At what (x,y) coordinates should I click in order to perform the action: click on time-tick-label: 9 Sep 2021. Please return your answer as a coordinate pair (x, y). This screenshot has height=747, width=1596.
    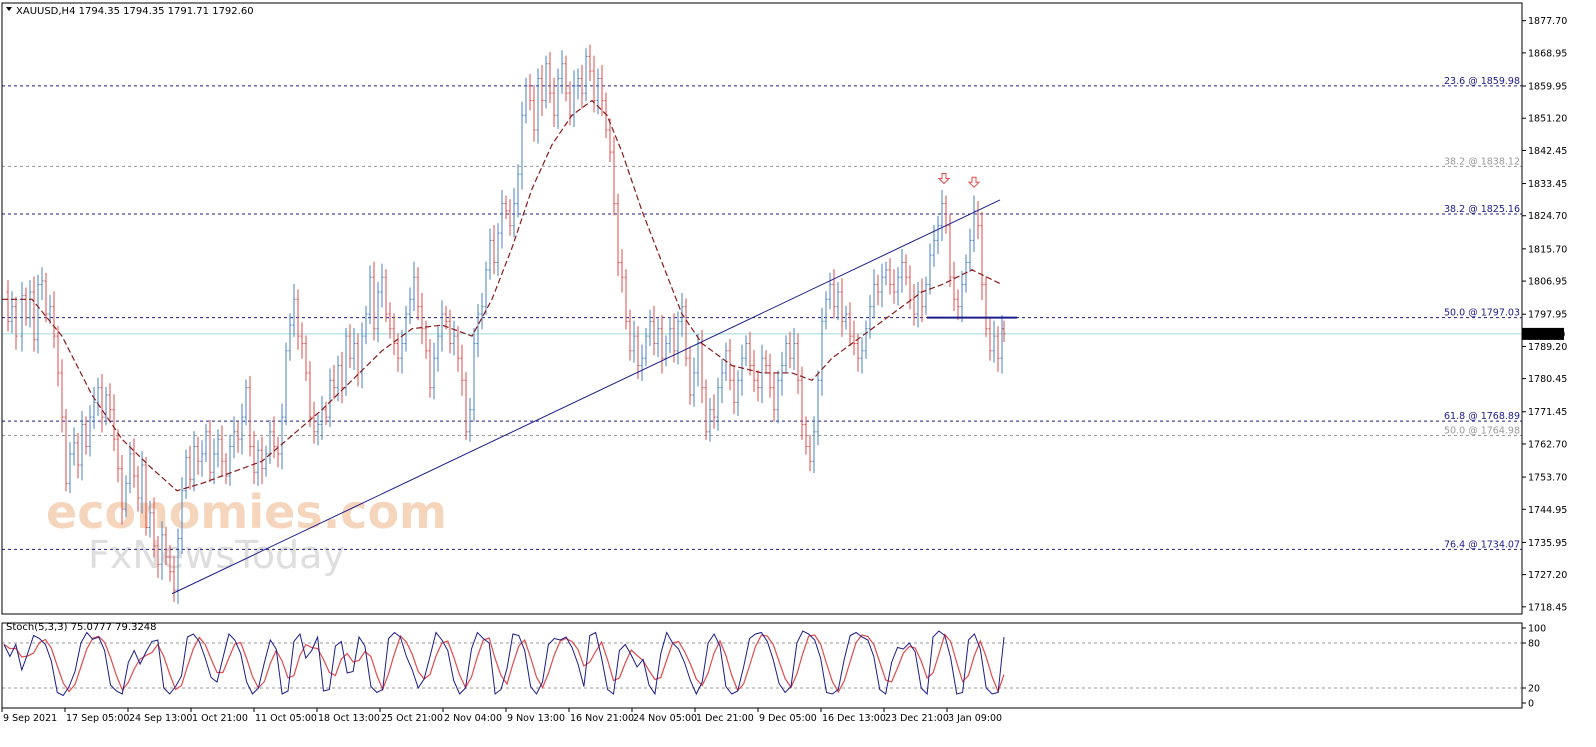
    Looking at the image, I should click on (30, 718).